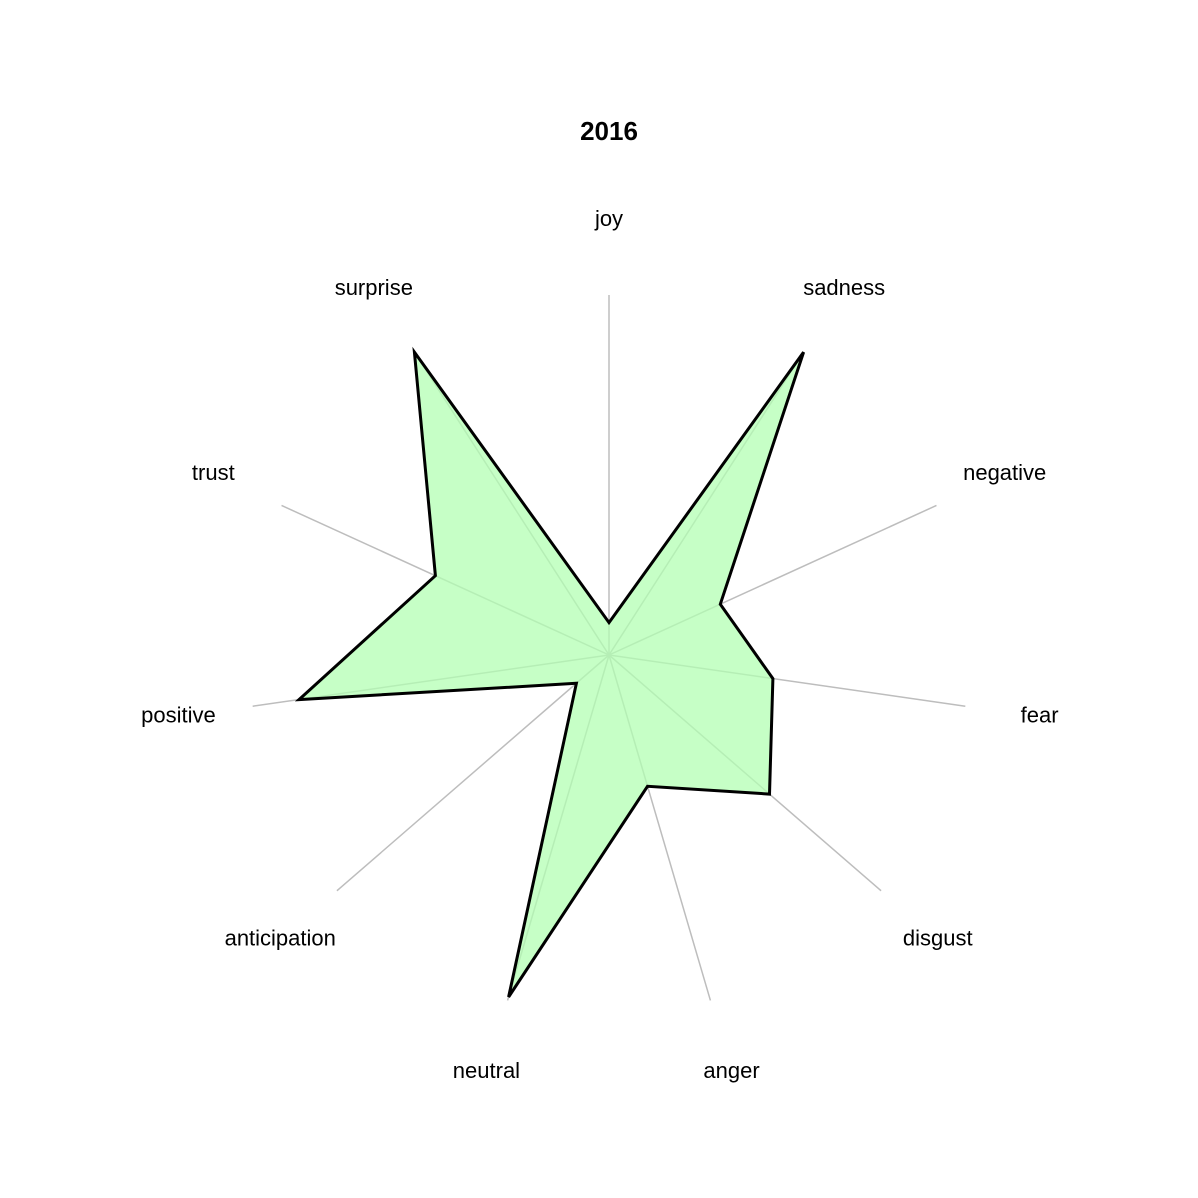 The image size is (1198, 1198). What do you see at coordinates (608, 218) in the screenshot?
I see `axis-label-joy: joy` at bounding box center [608, 218].